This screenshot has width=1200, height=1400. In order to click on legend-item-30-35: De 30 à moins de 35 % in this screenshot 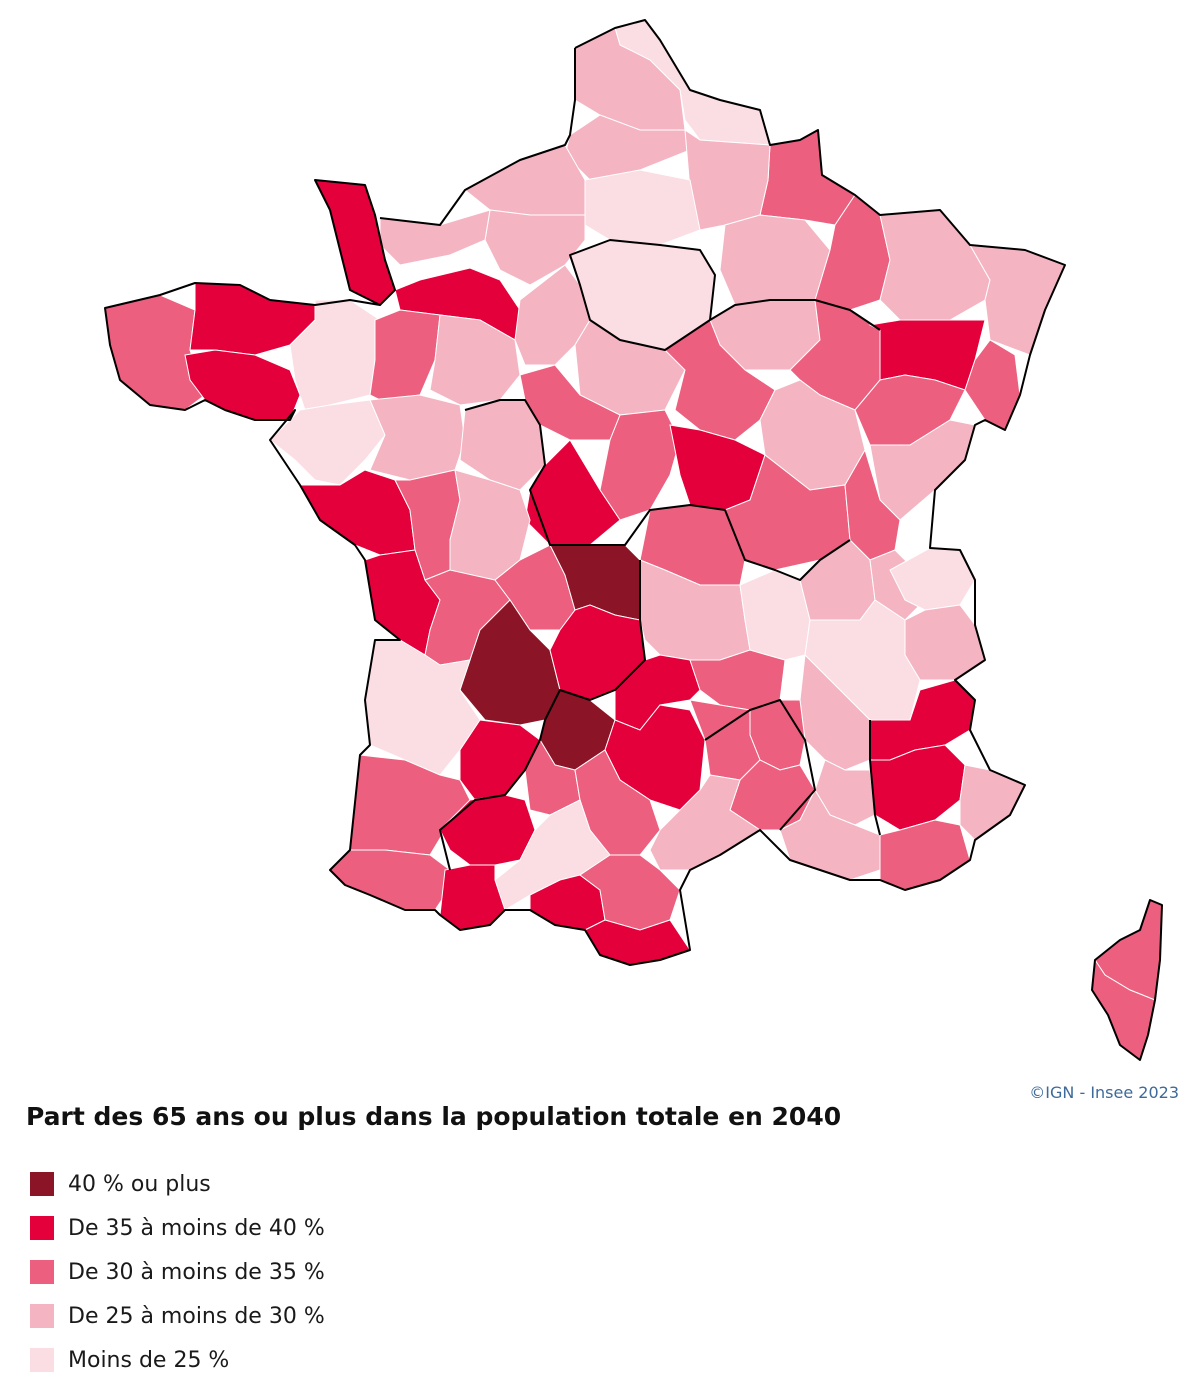, I will do `click(177, 1272)`.